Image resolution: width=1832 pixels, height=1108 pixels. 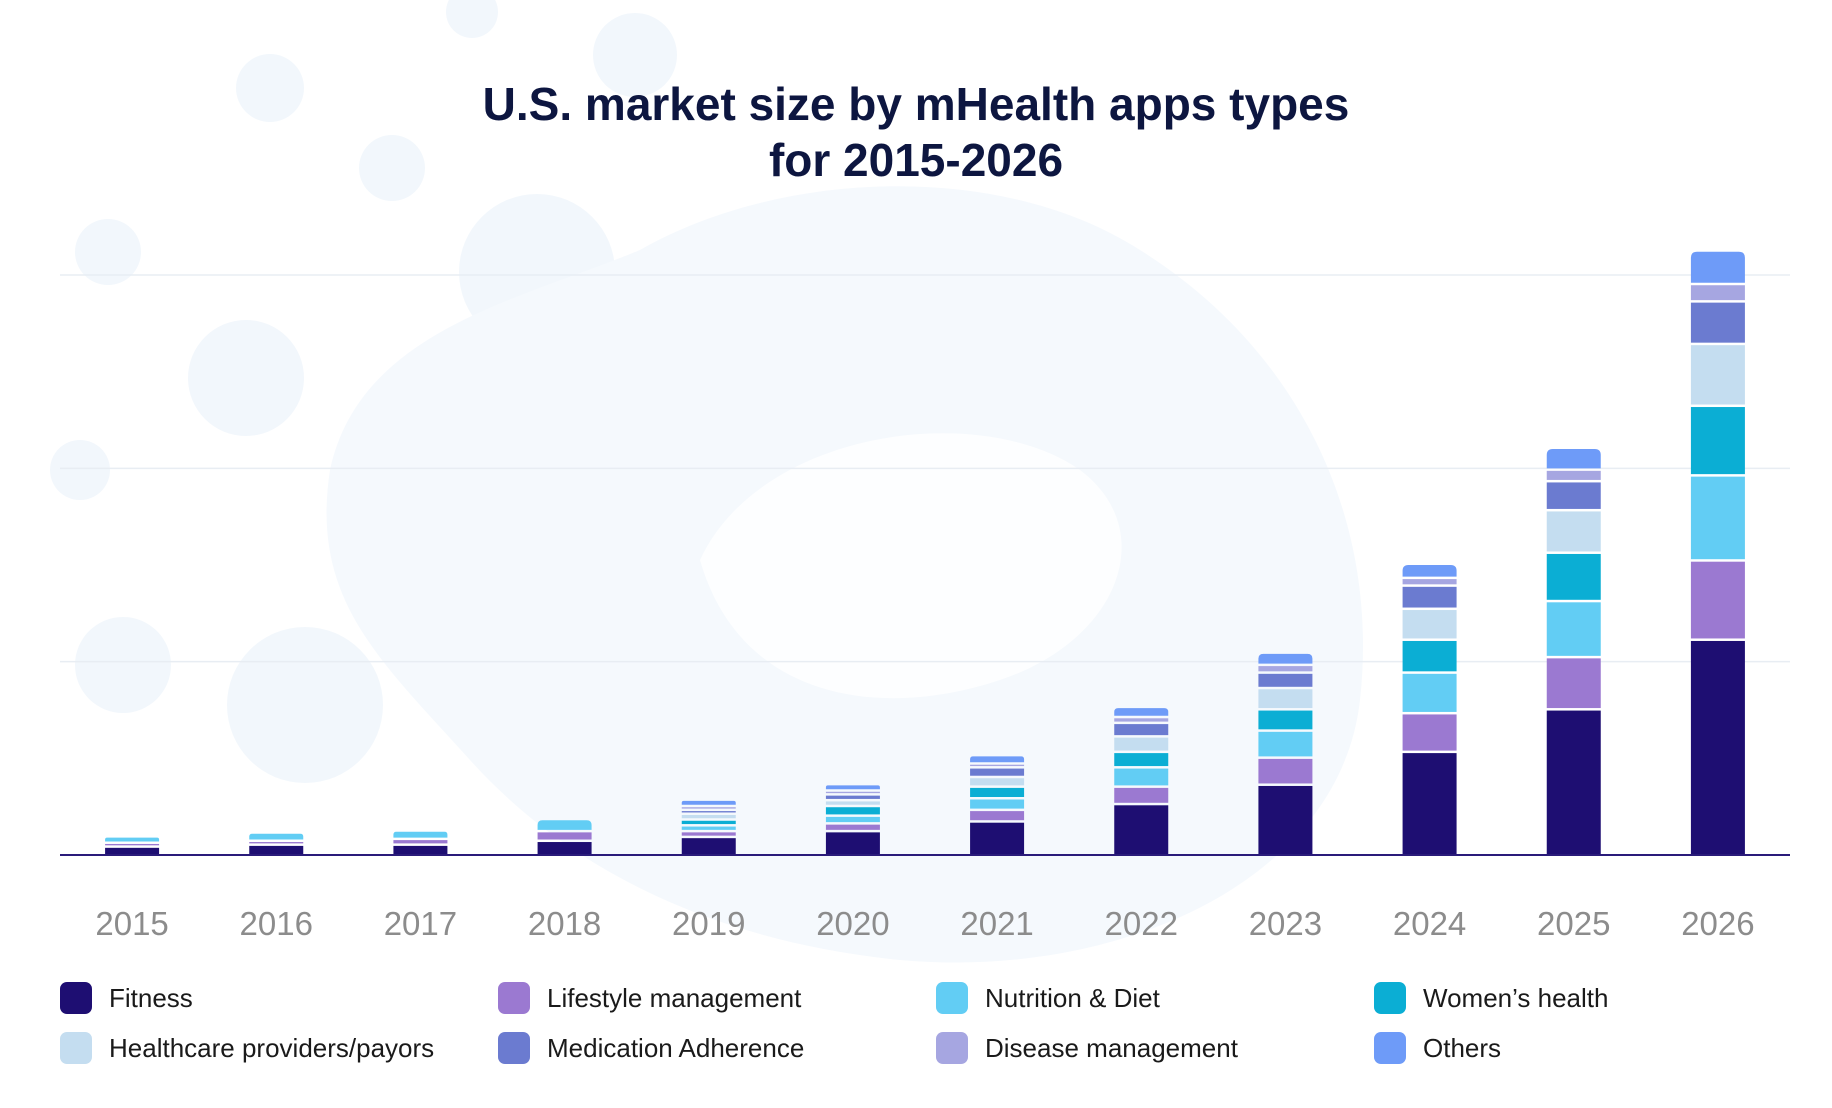 I want to click on legend-label: Medication Adherence, so click(x=676, y=1047).